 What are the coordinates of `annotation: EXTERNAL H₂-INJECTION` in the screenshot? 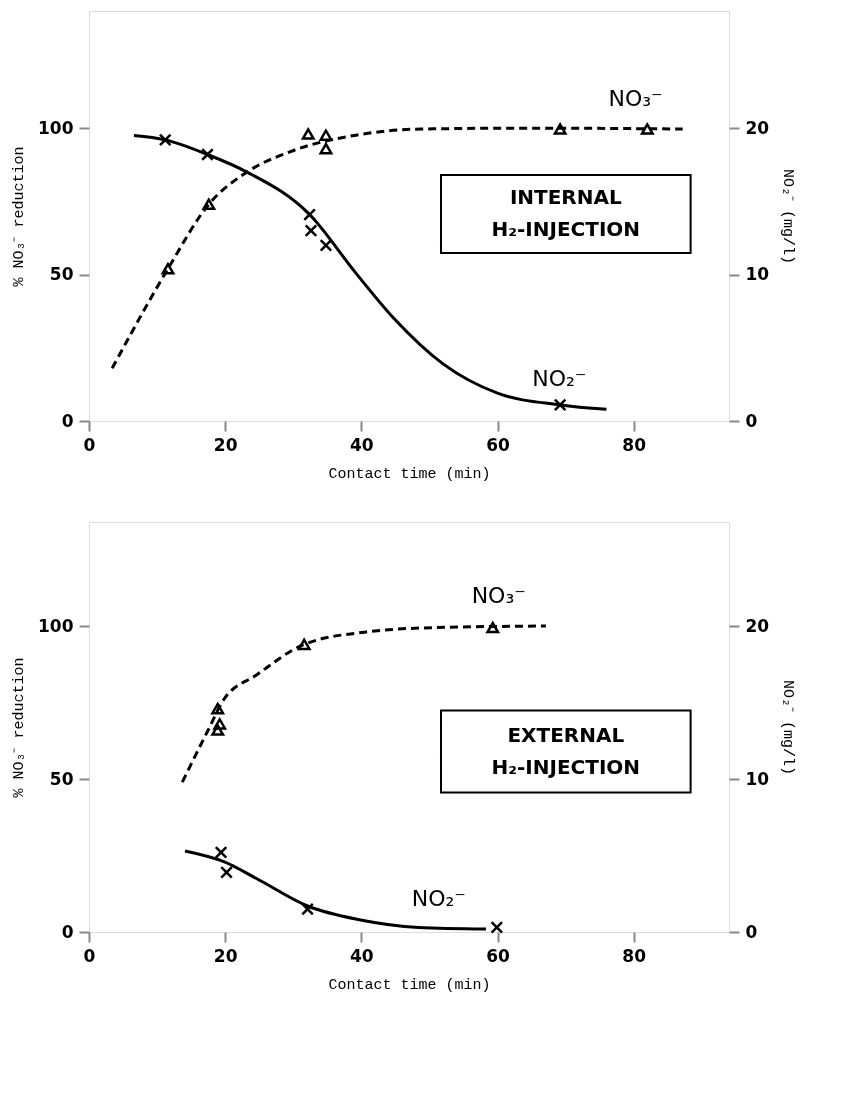 It's located at (566, 750).